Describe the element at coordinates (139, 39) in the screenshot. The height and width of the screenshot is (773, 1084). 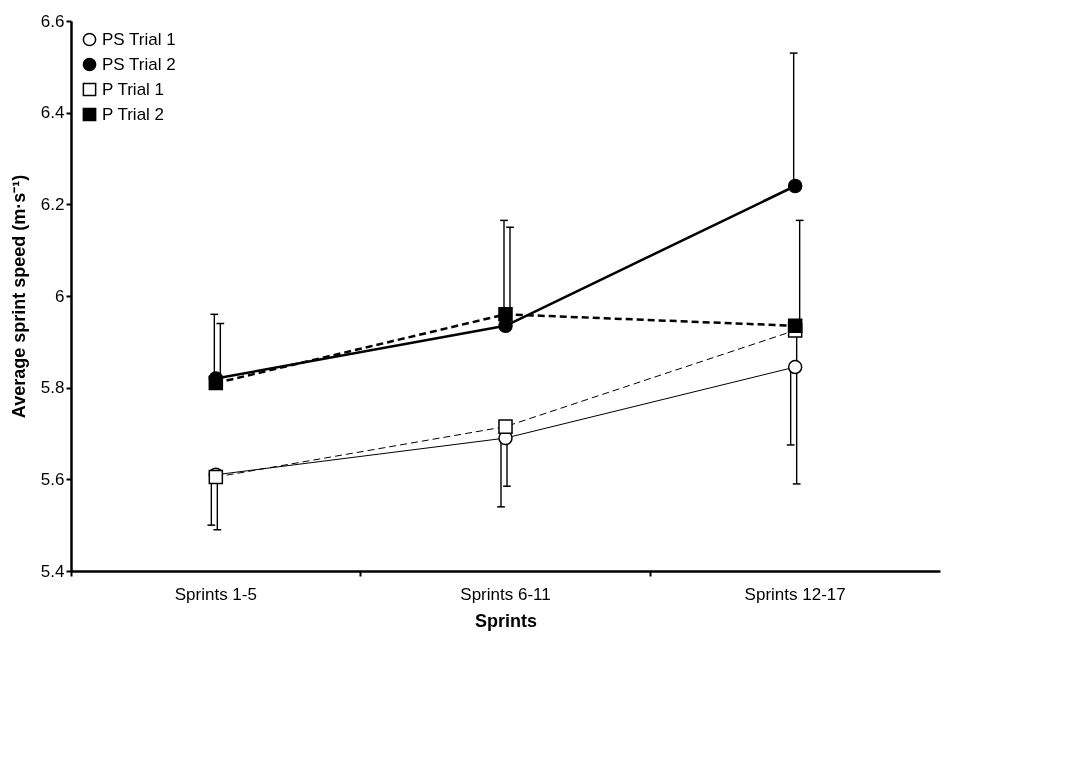
I see `legend-label: PS Trial 1` at that location.